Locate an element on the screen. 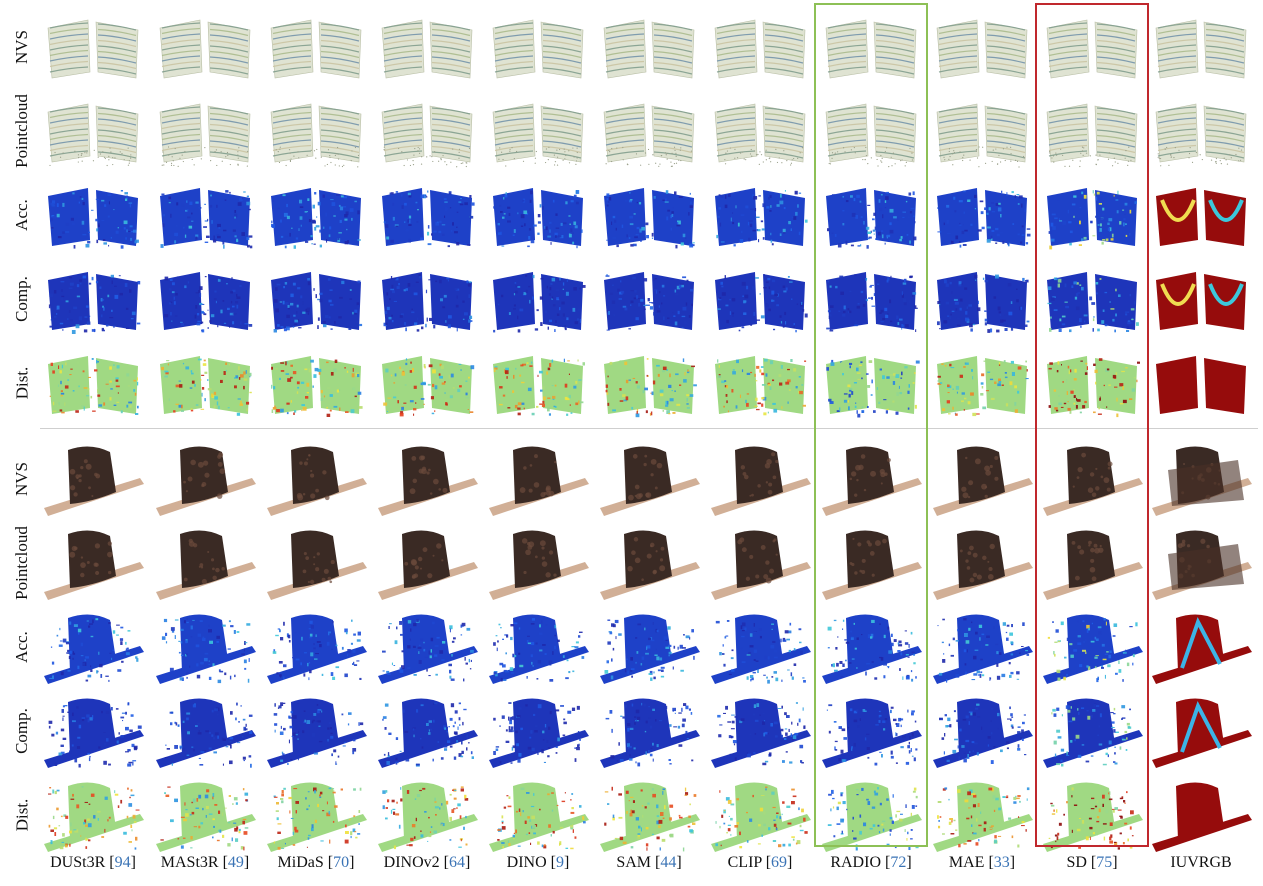 This screenshot has width=1263, height=886. column-label: SD [75] is located at coordinates (1092, 862).